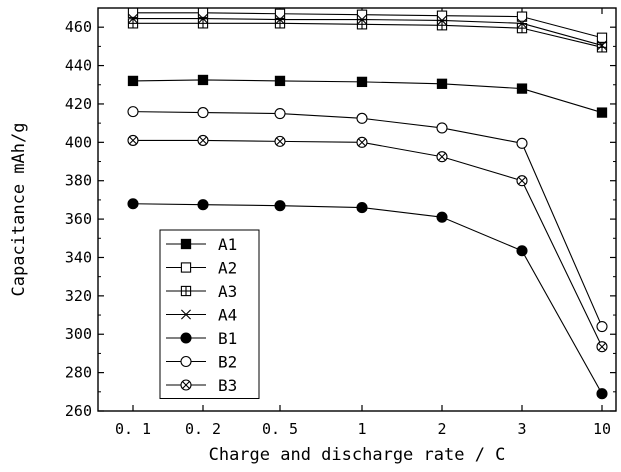  Describe the element at coordinates (521, 429) in the screenshot. I see `x-tick-label: 3` at that location.